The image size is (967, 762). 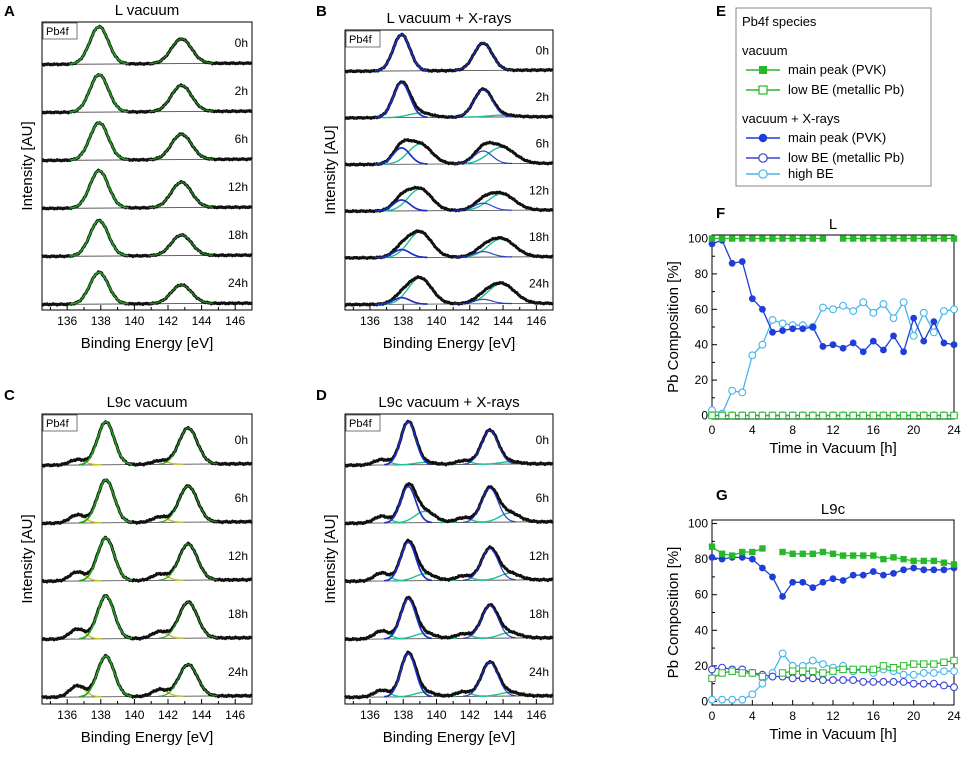 What do you see at coordinates (370, 715) in the screenshot?
I see `x-tick-label-d-0: 136` at bounding box center [370, 715].